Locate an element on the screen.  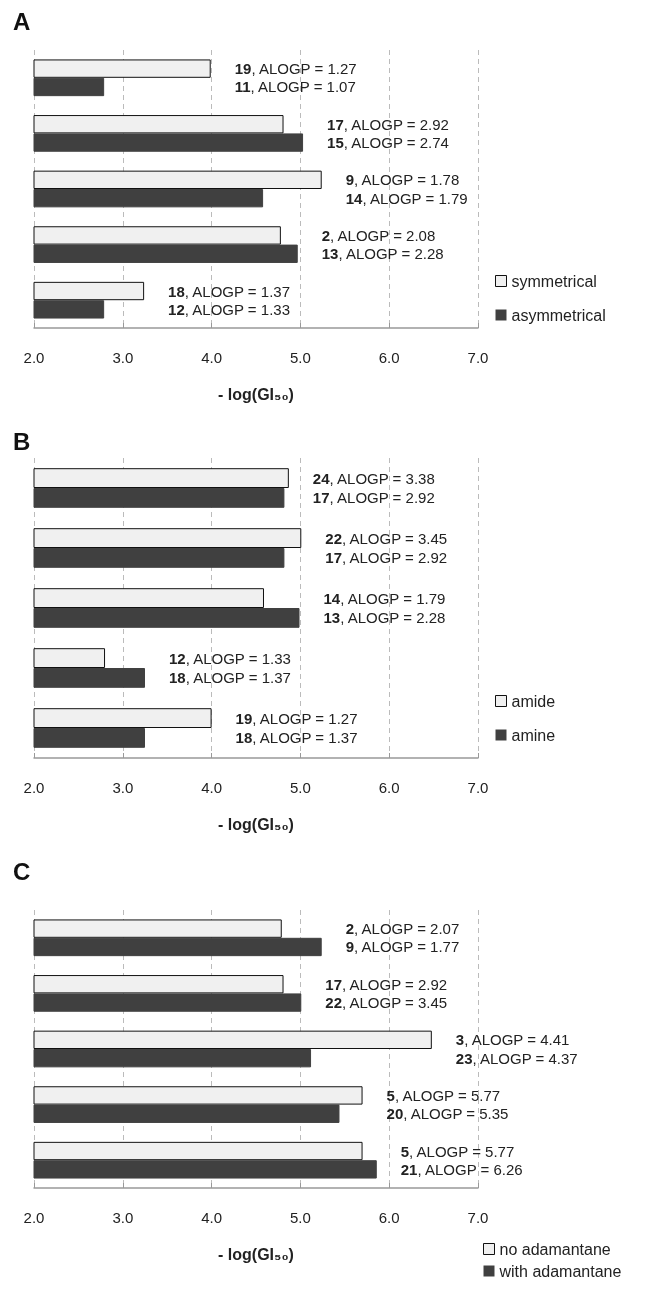
annotation: 21, ALOGP = 6.26 is located at coordinates (461, 1169).